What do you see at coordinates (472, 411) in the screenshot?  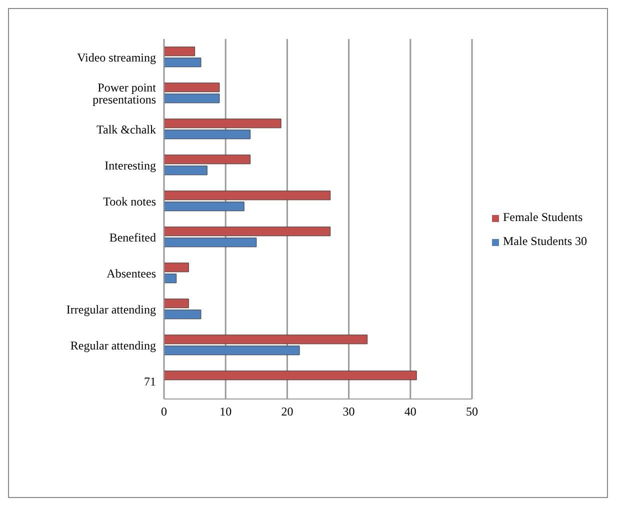 I see `x-tick-label: 50` at bounding box center [472, 411].